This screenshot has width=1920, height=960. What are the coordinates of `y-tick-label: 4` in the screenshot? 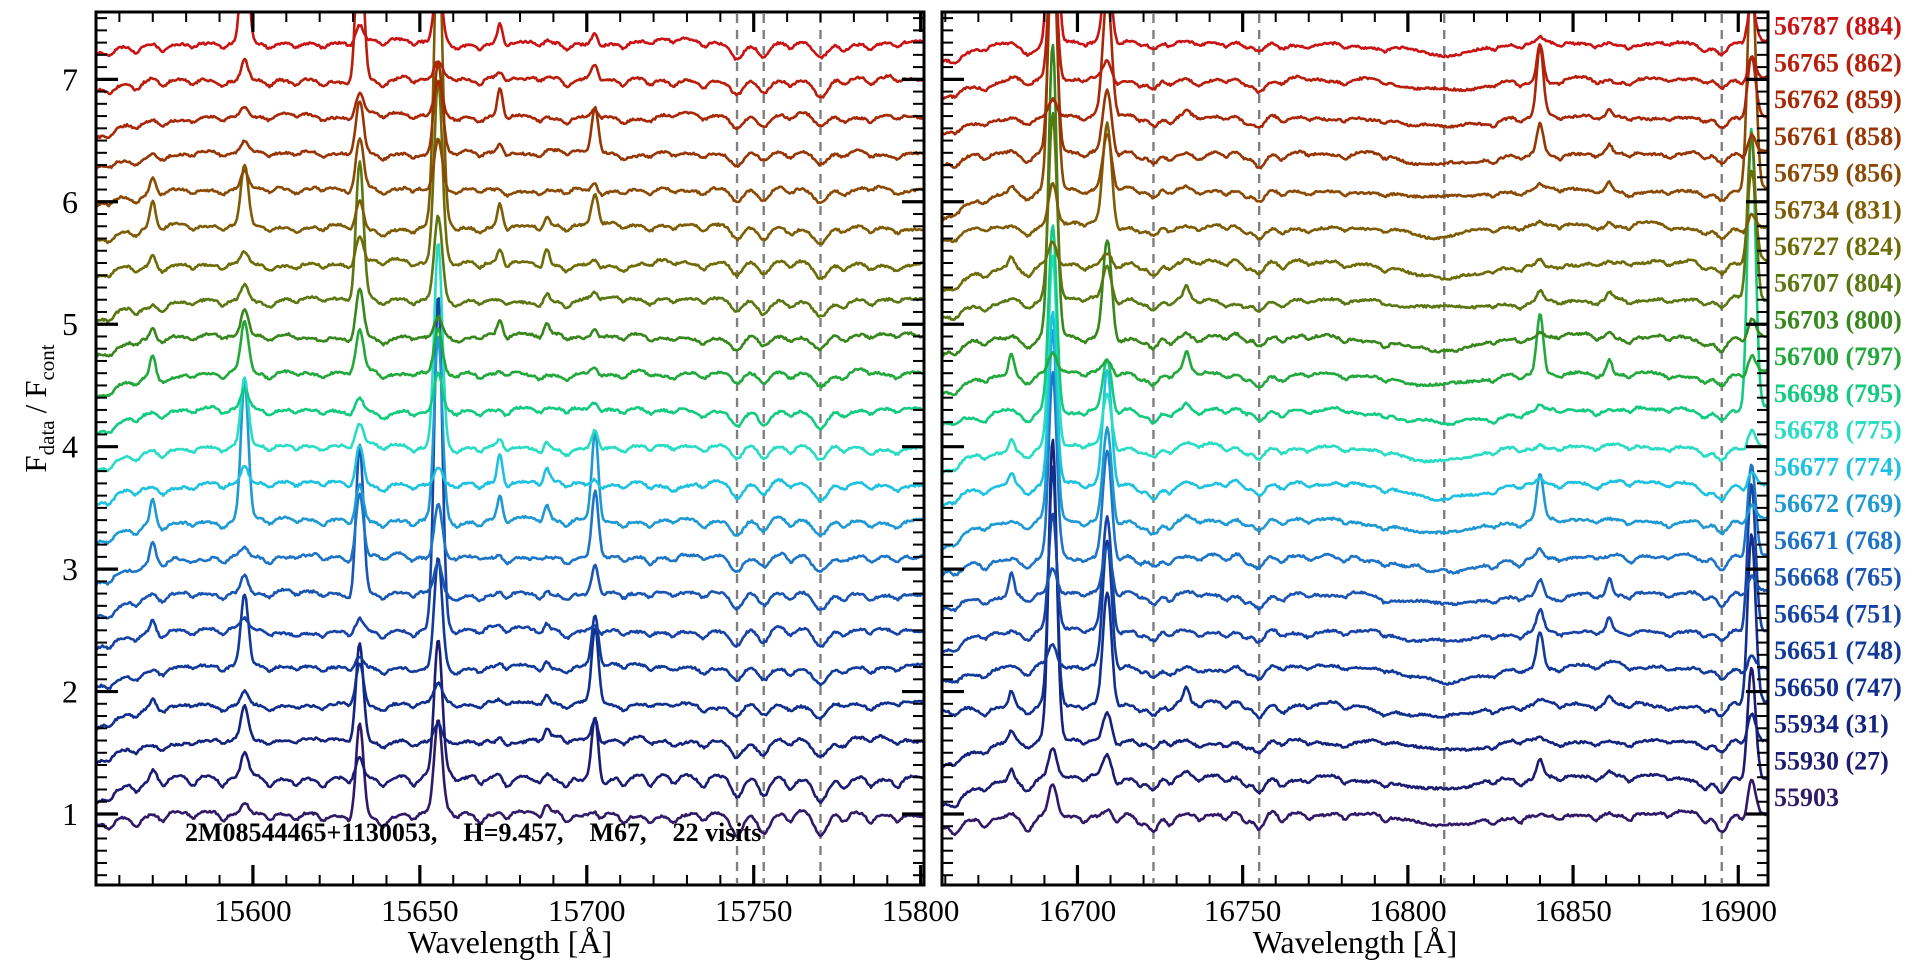 It's located at (70, 447).